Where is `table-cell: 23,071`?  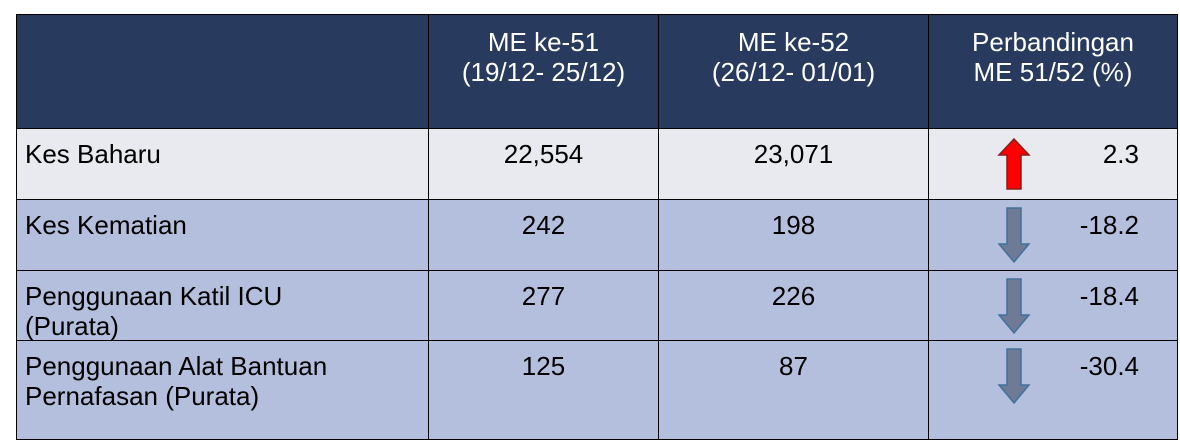 table-cell: 23,071 is located at coordinates (793, 164).